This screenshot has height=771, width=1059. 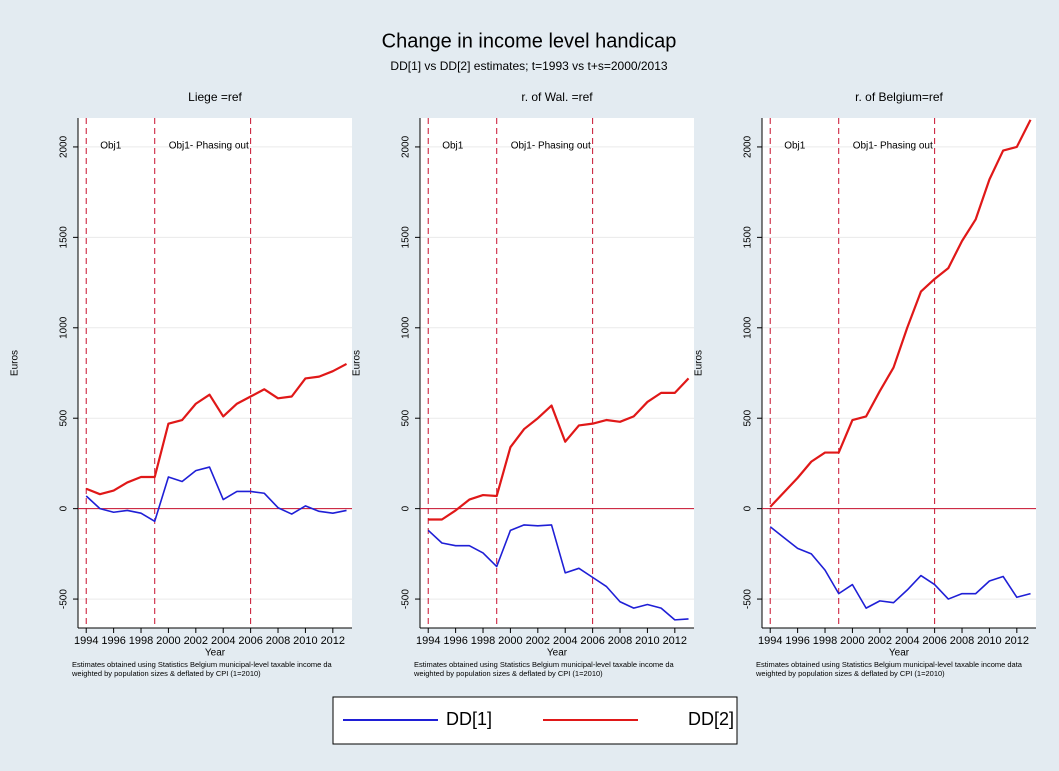 I want to click on panel-title: Liege =ref, so click(x=215, y=97).